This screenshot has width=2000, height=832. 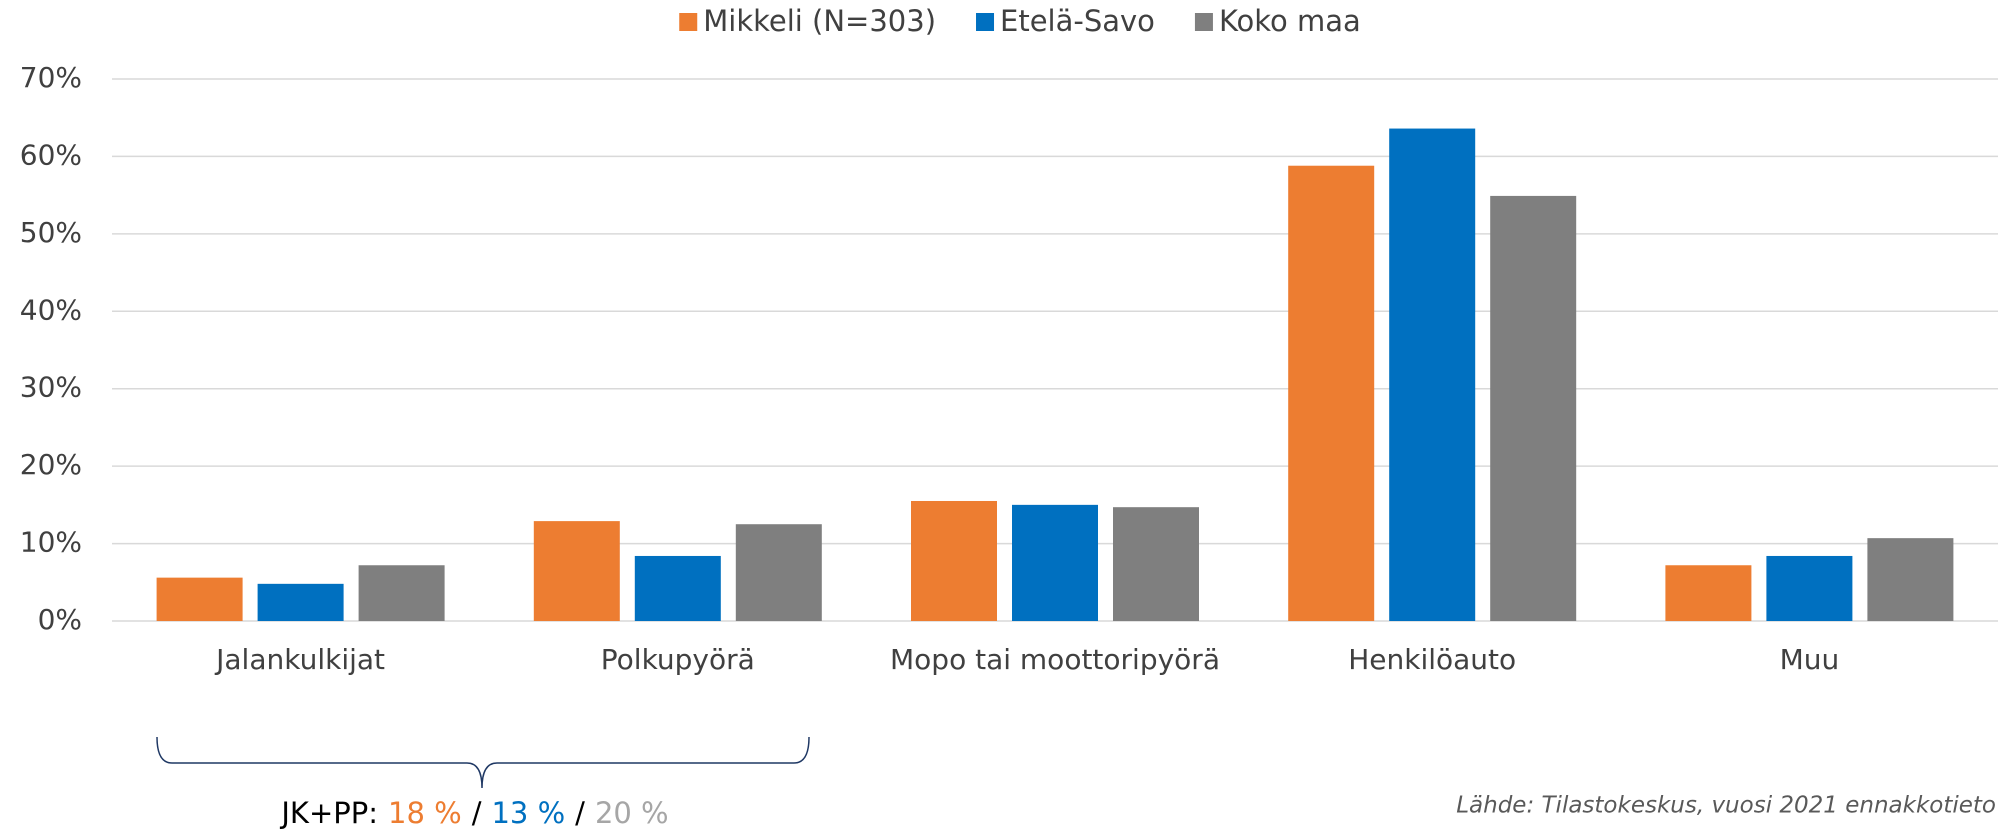 I want to click on annotation-value: 13 %, so click(x=528, y=813).